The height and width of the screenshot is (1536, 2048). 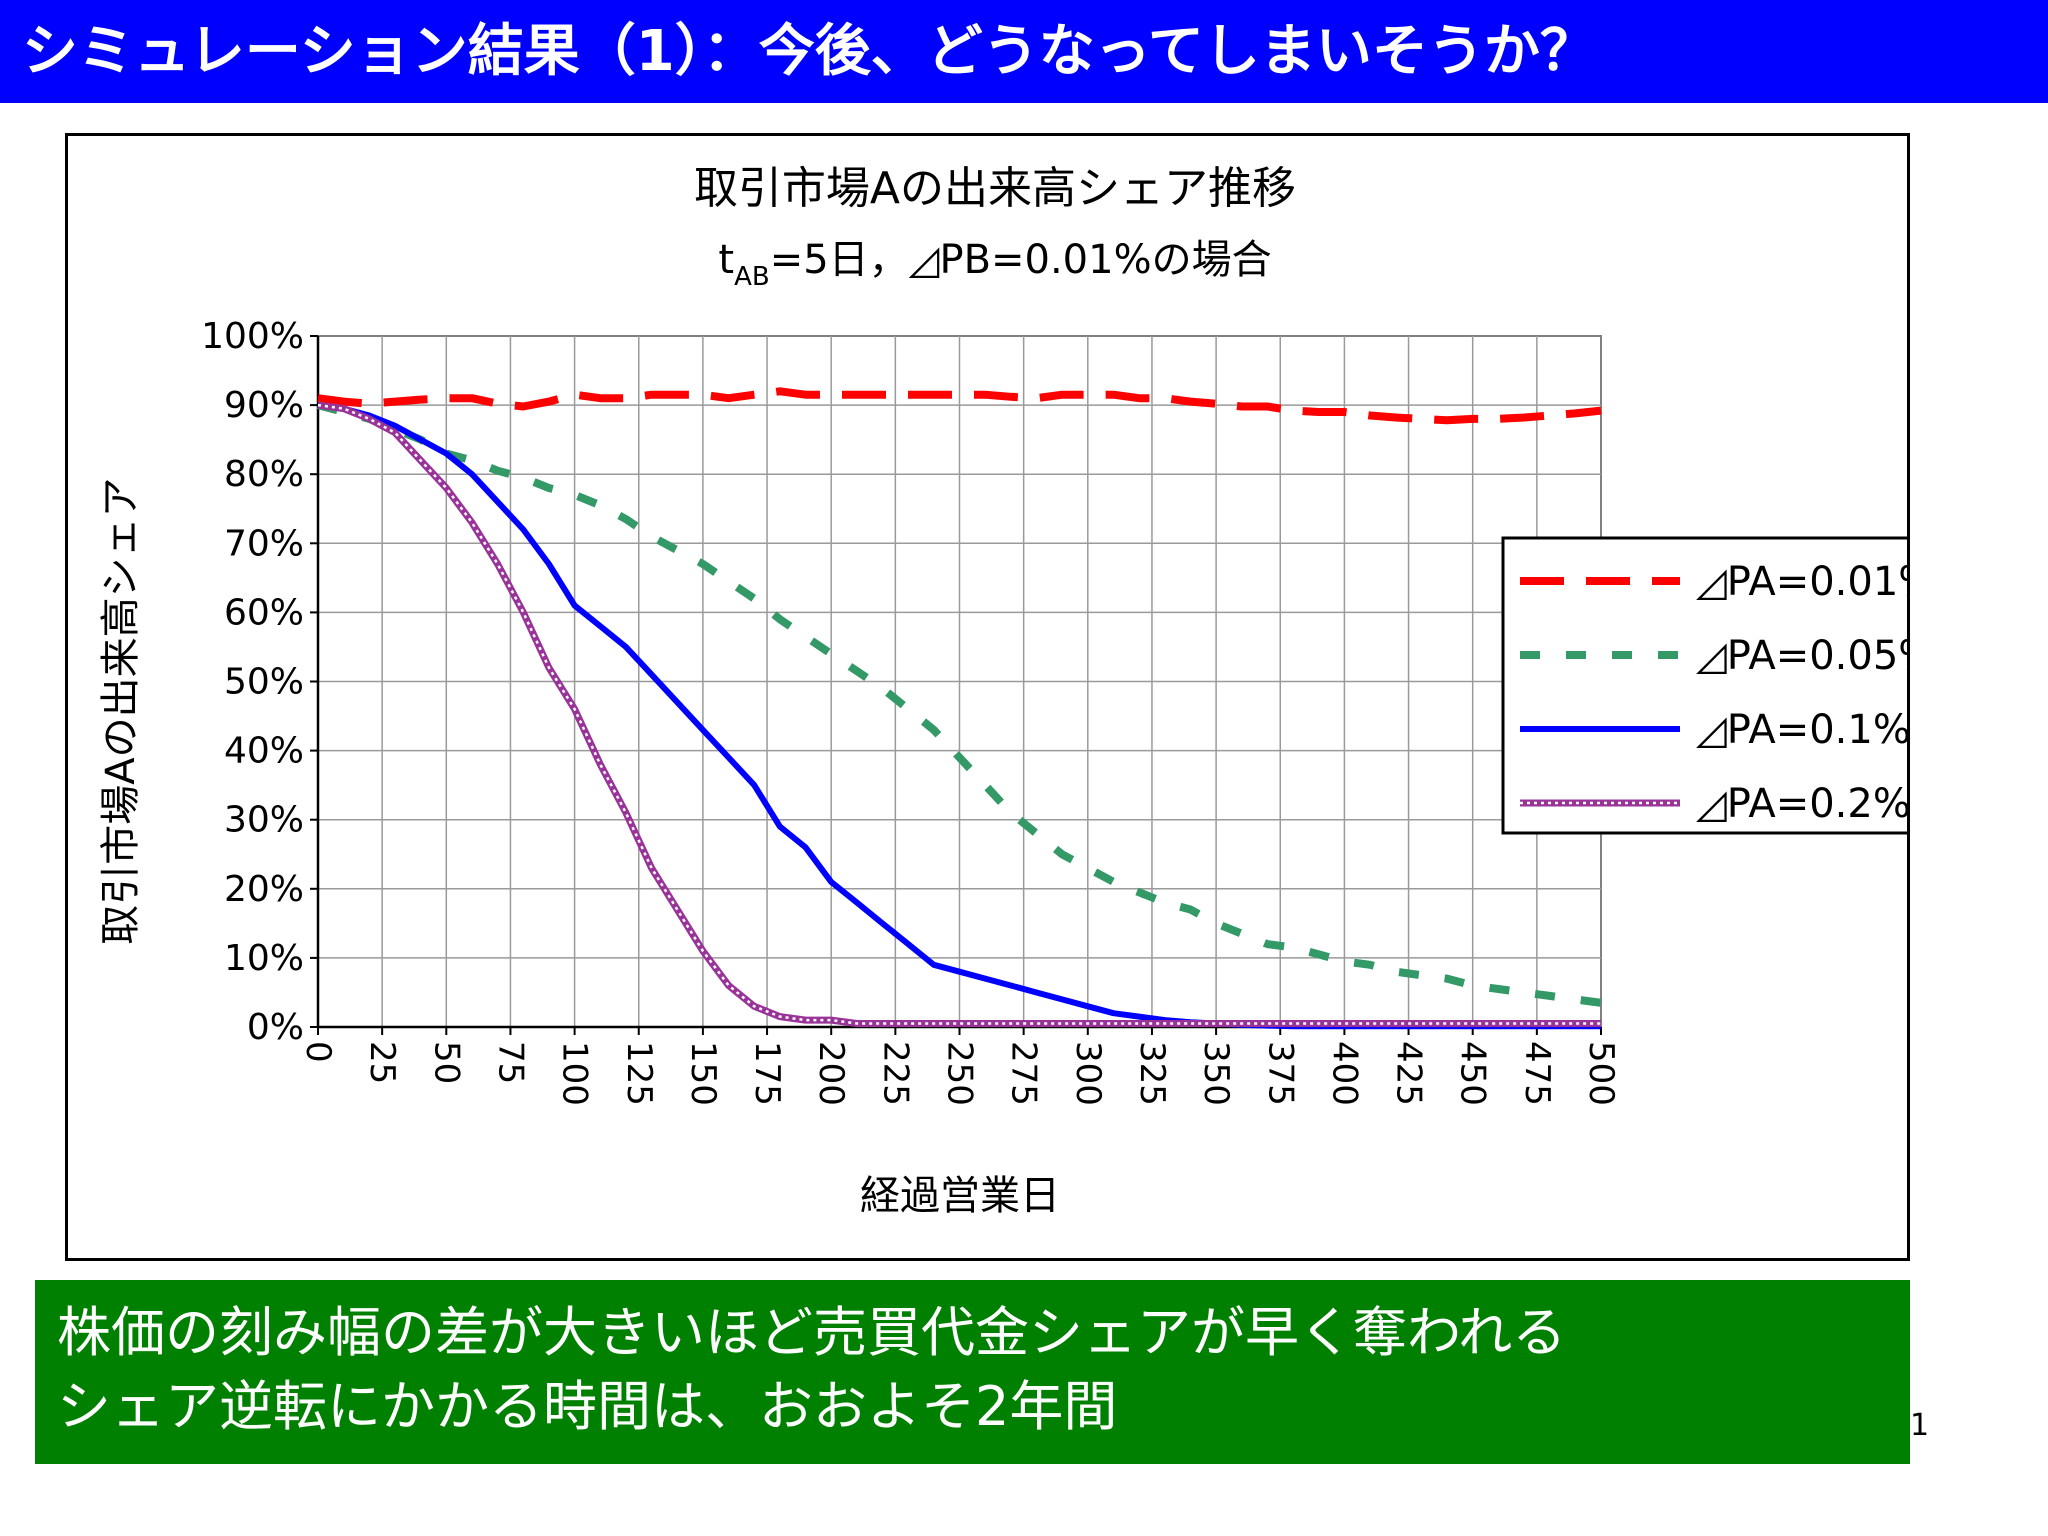 What do you see at coordinates (264, 751) in the screenshot?
I see `y-tick-label: 40%` at bounding box center [264, 751].